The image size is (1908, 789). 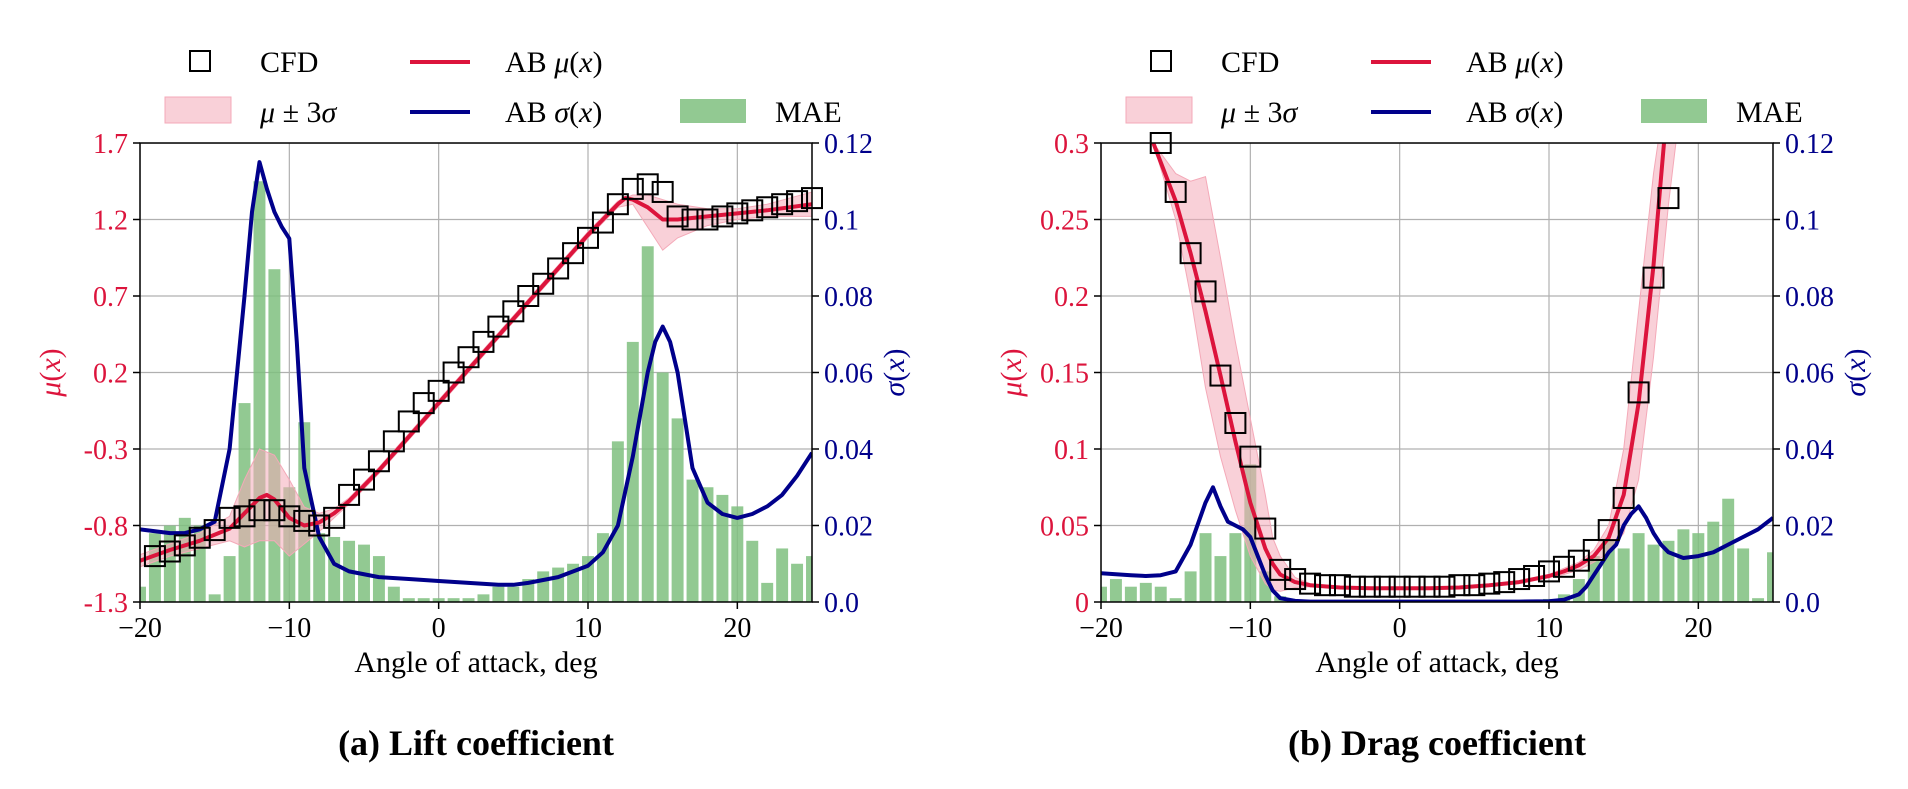 I want to click on y-left-tick-label: 0.25, so click(x=1064, y=221).